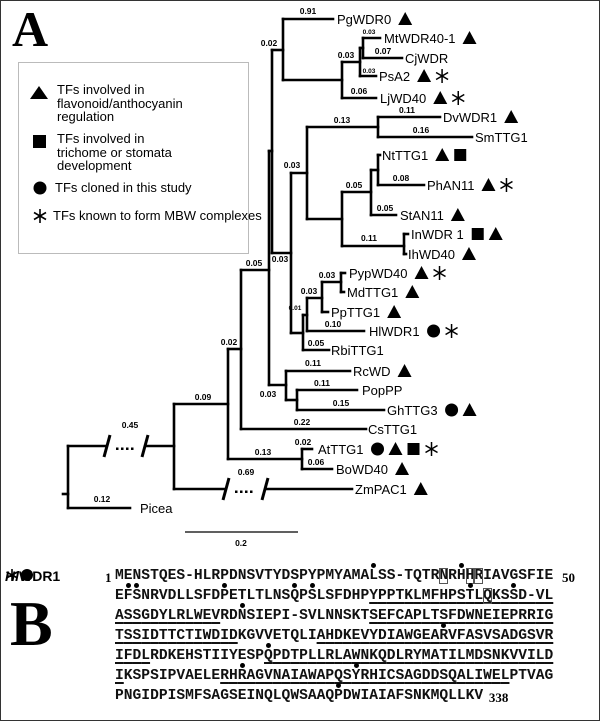 This screenshot has height=721, width=600. What do you see at coordinates (400, 696) in the screenshot?
I see `residue: F` at bounding box center [400, 696].